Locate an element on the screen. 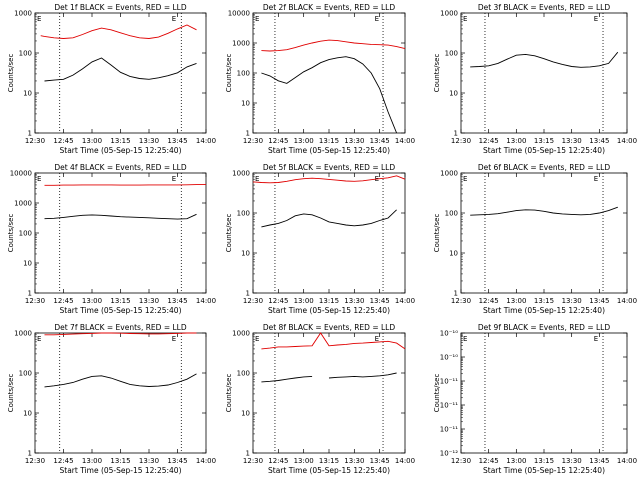 The width and height of the screenshot is (640, 480). panel-5-ytick-label: 1 is located at coordinates (248, 294).